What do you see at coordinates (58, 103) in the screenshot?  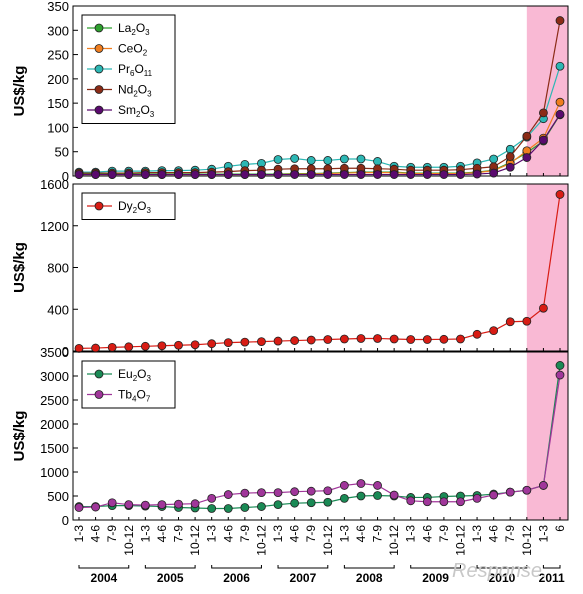 I see `y-tick-label: 150` at bounding box center [58, 103].